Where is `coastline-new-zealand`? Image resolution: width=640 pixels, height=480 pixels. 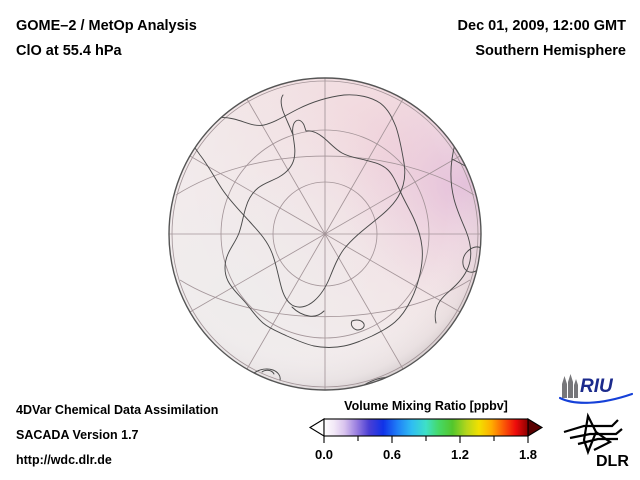 coastline-new-zealand is located at coordinates (267, 374).